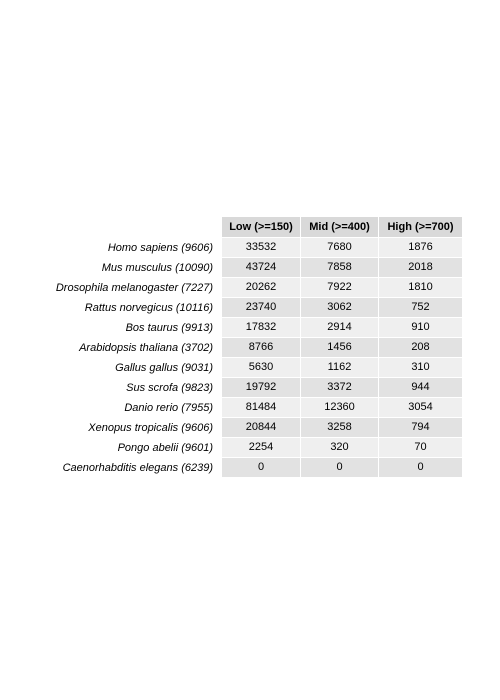  I want to click on cell-high: 70, so click(420, 448).